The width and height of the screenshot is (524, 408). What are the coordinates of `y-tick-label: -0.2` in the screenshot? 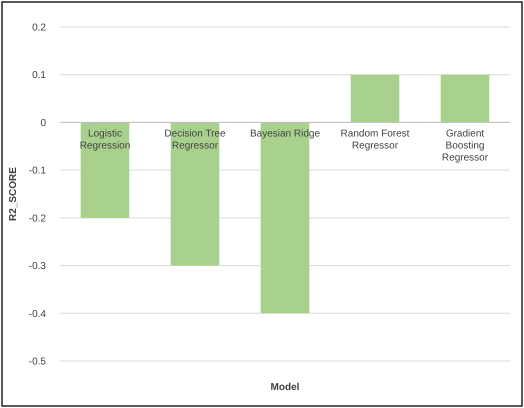 It's located at (37, 218).